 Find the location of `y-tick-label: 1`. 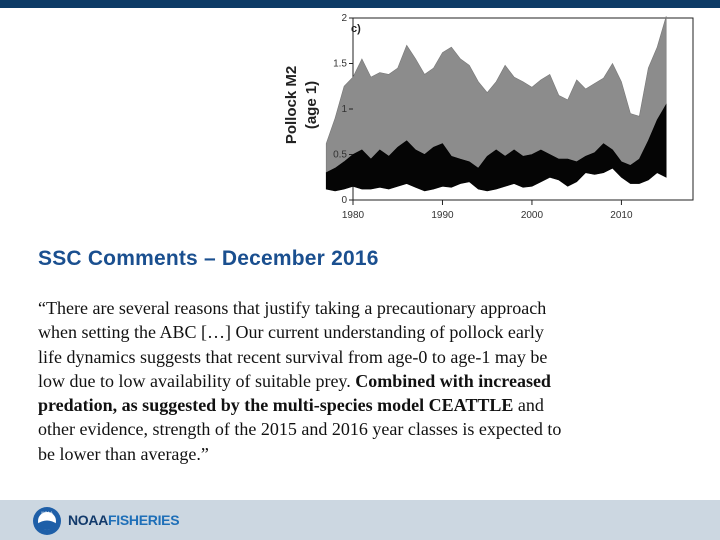

y-tick-label: 1 is located at coordinates (344, 109).